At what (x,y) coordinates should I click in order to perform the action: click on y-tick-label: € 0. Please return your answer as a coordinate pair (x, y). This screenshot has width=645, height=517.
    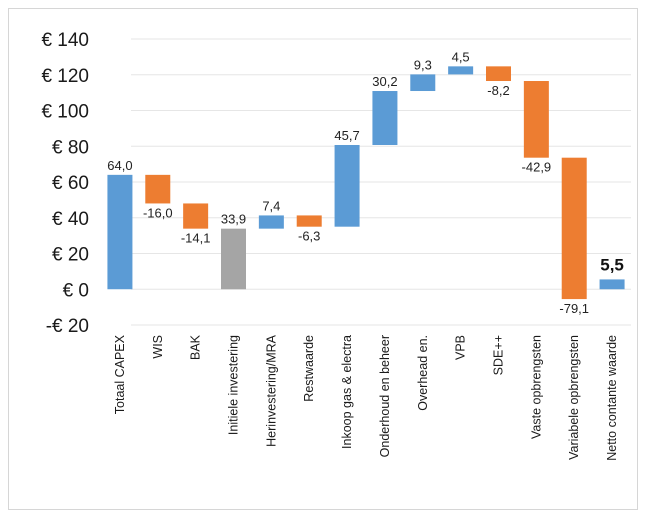
    Looking at the image, I should click on (76, 290).